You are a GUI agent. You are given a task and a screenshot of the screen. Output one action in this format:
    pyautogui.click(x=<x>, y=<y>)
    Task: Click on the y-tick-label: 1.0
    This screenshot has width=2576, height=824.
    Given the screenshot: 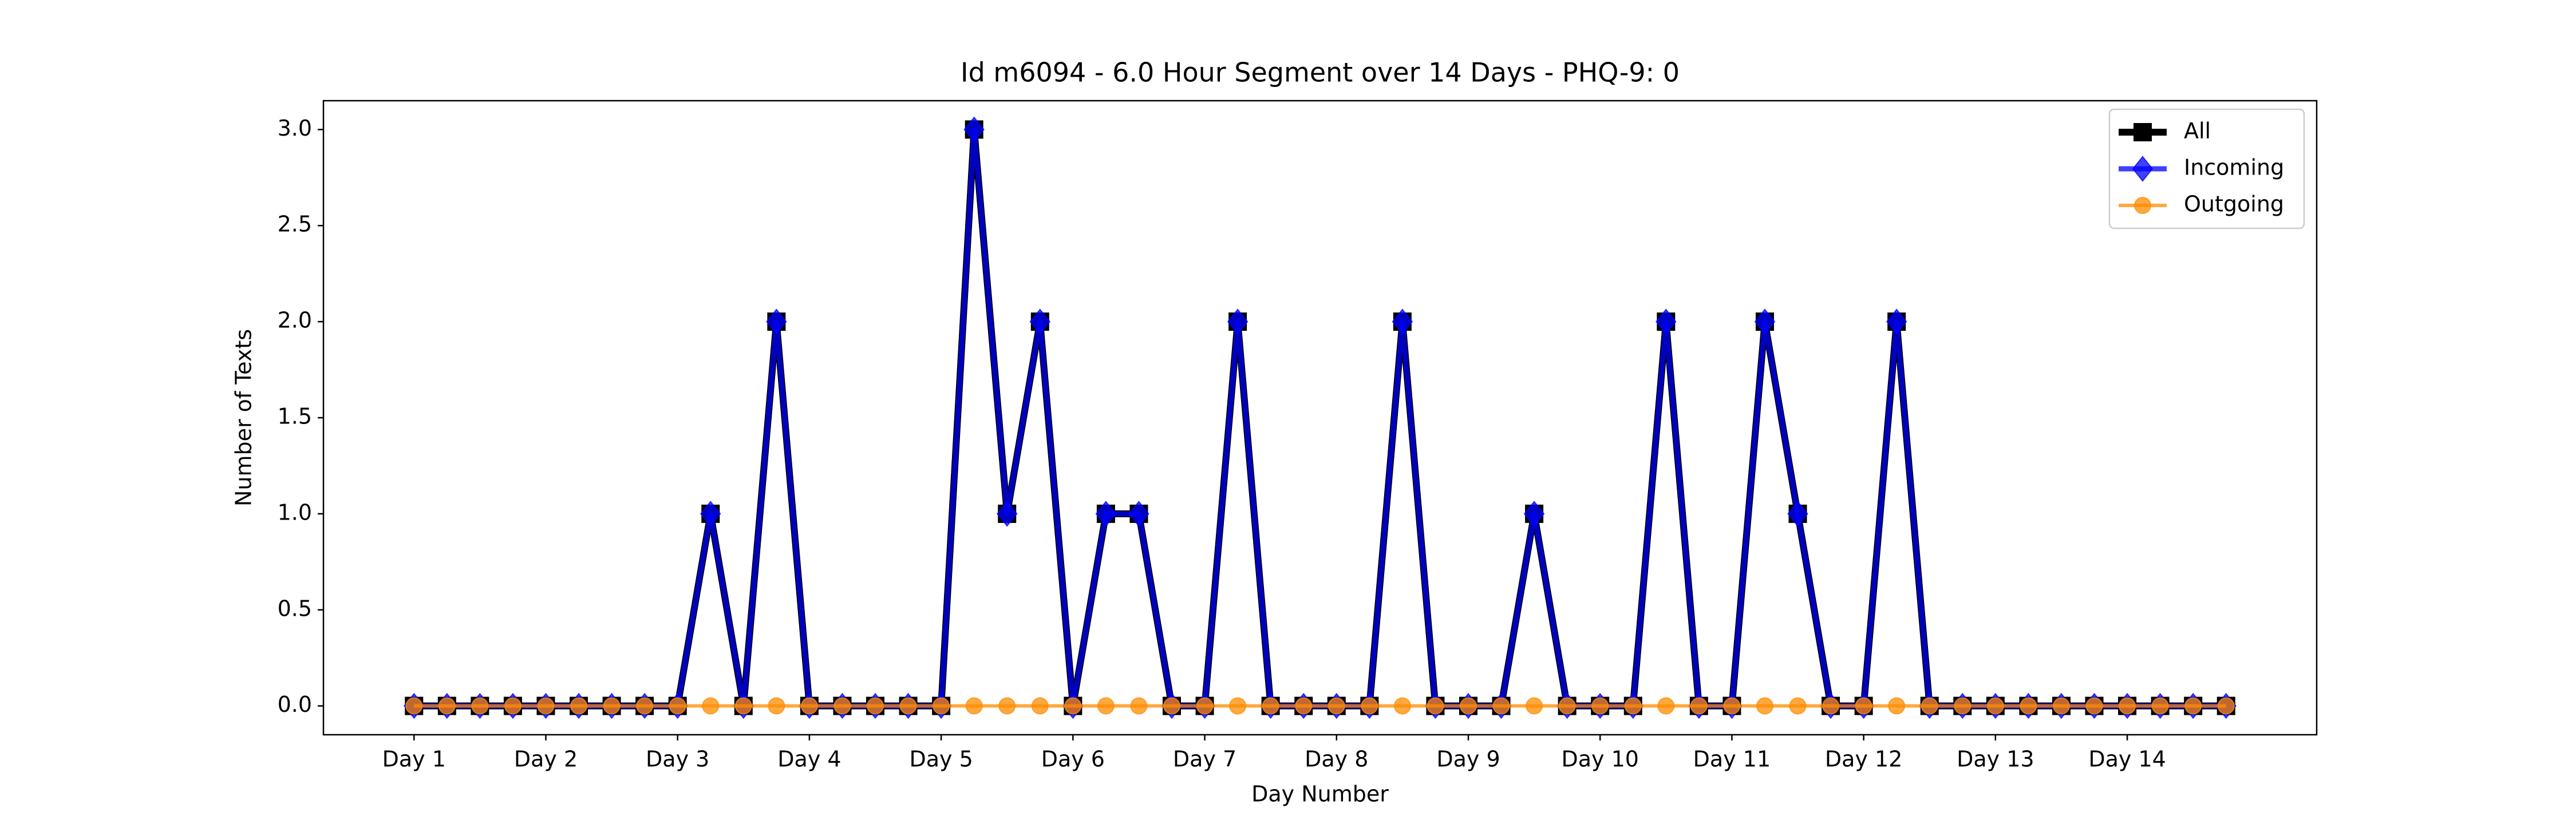 What is the action you would take?
    pyautogui.click(x=295, y=512)
    